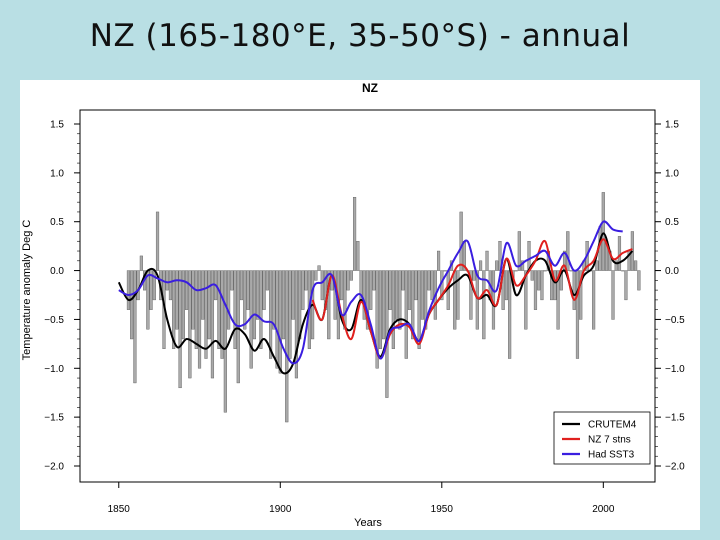 This screenshot has height=540, width=720. What do you see at coordinates (675, 418) in the screenshot?
I see `y-tick-label-right: −1.5` at bounding box center [675, 418].